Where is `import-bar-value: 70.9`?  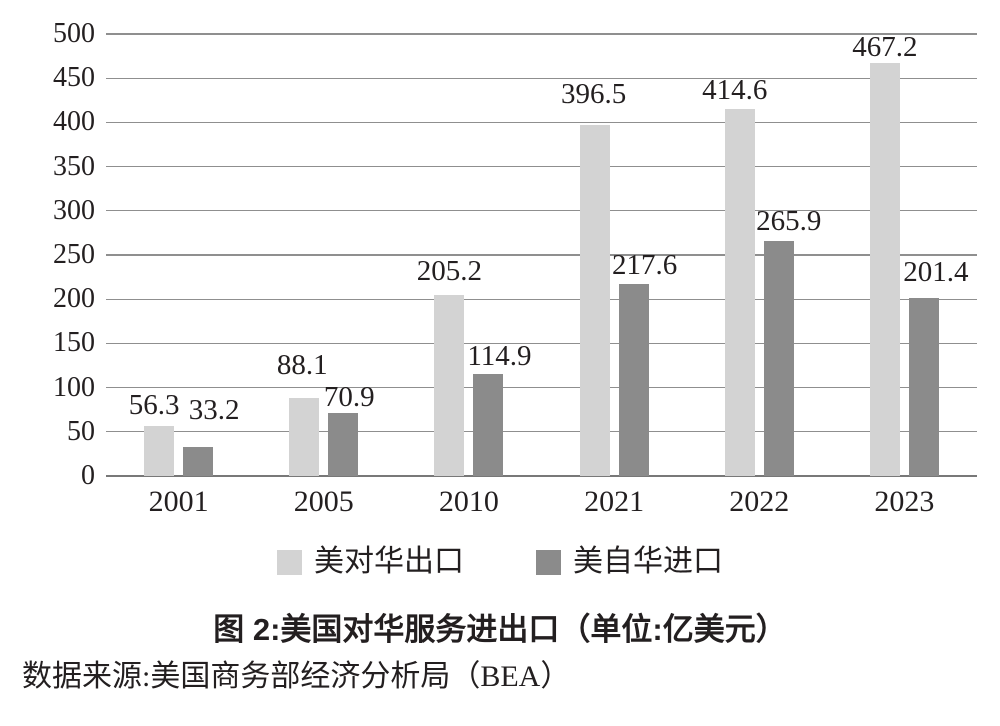
import-bar-value: 70.9 is located at coordinates (349, 397).